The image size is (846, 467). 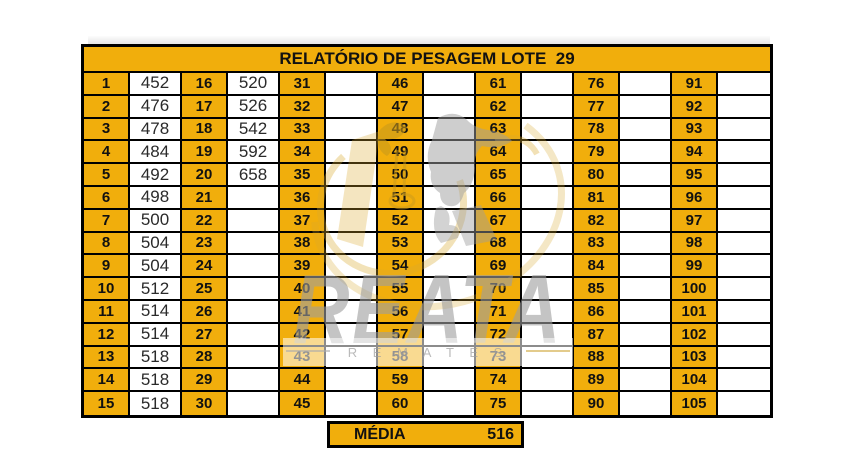 What do you see at coordinates (499, 175) in the screenshot?
I see `index-cell: 65` at bounding box center [499, 175].